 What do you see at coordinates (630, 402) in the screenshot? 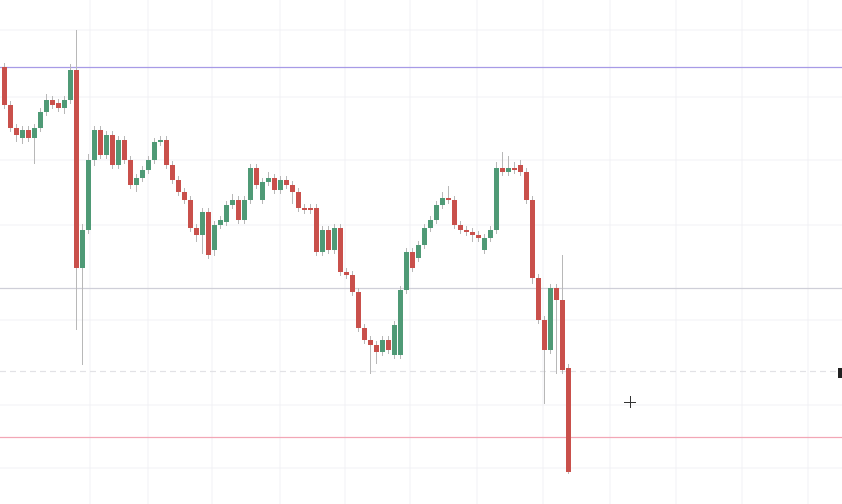
I see `crosshair-cursor` at bounding box center [630, 402].